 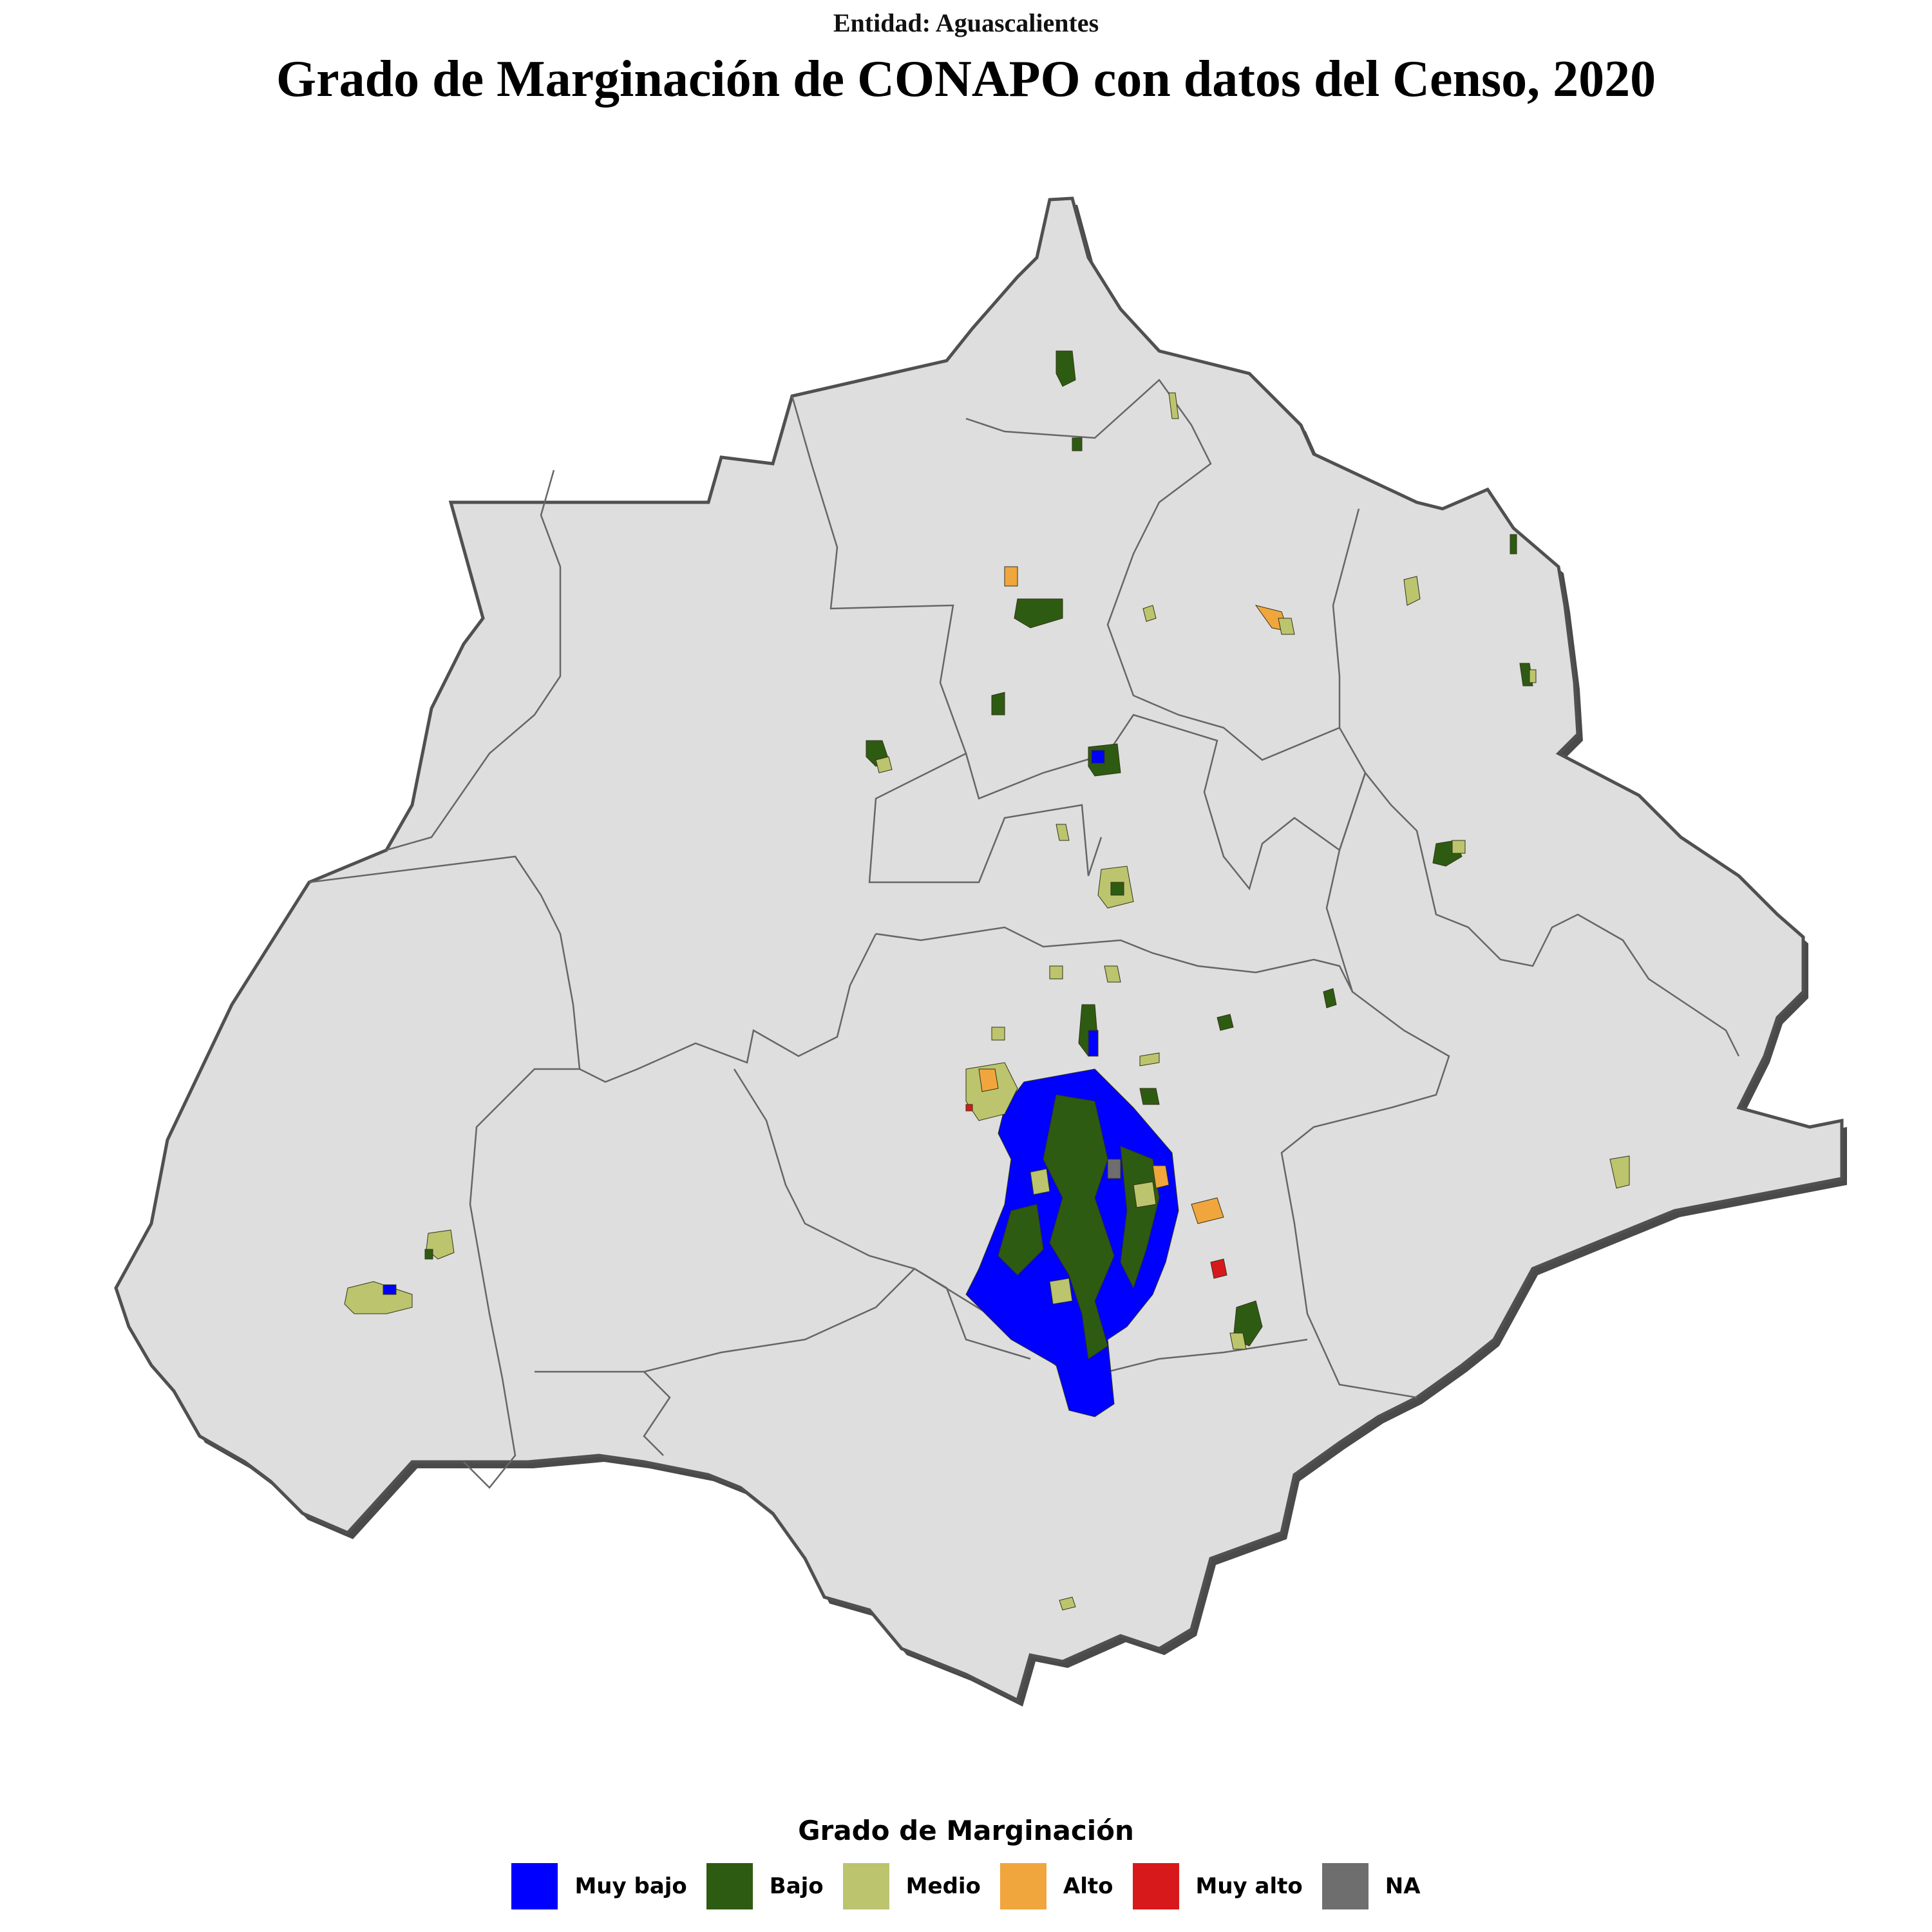 What do you see at coordinates (1403, 1886) in the screenshot?
I see `legend-label: NA` at bounding box center [1403, 1886].